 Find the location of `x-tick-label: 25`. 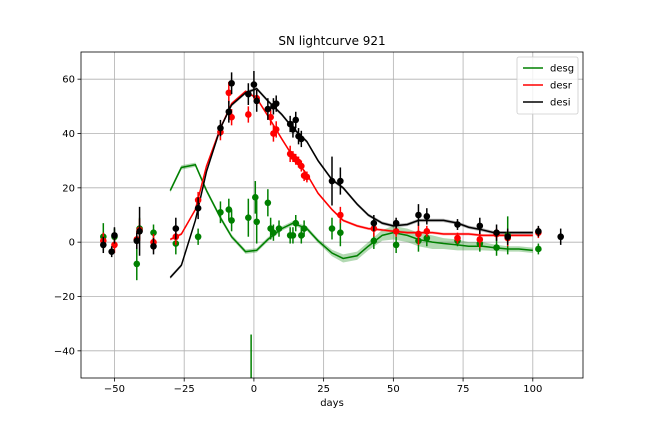

x-tick-label: 25 is located at coordinates (323, 389).